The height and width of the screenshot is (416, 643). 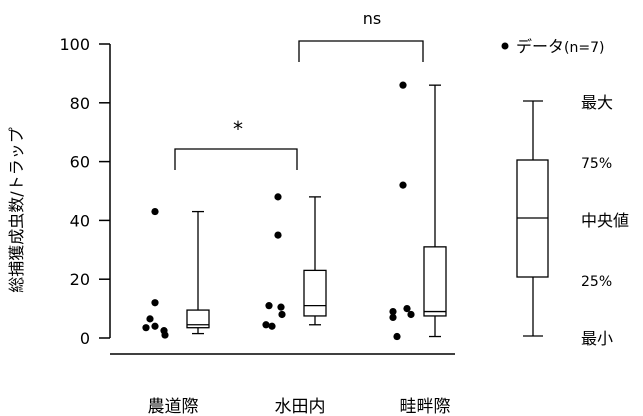 What do you see at coordinates (565, 192) in the screenshot?
I see `legend: データ(n=7) 最大 75% 中央値 25% 最小` at bounding box center [565, 192].